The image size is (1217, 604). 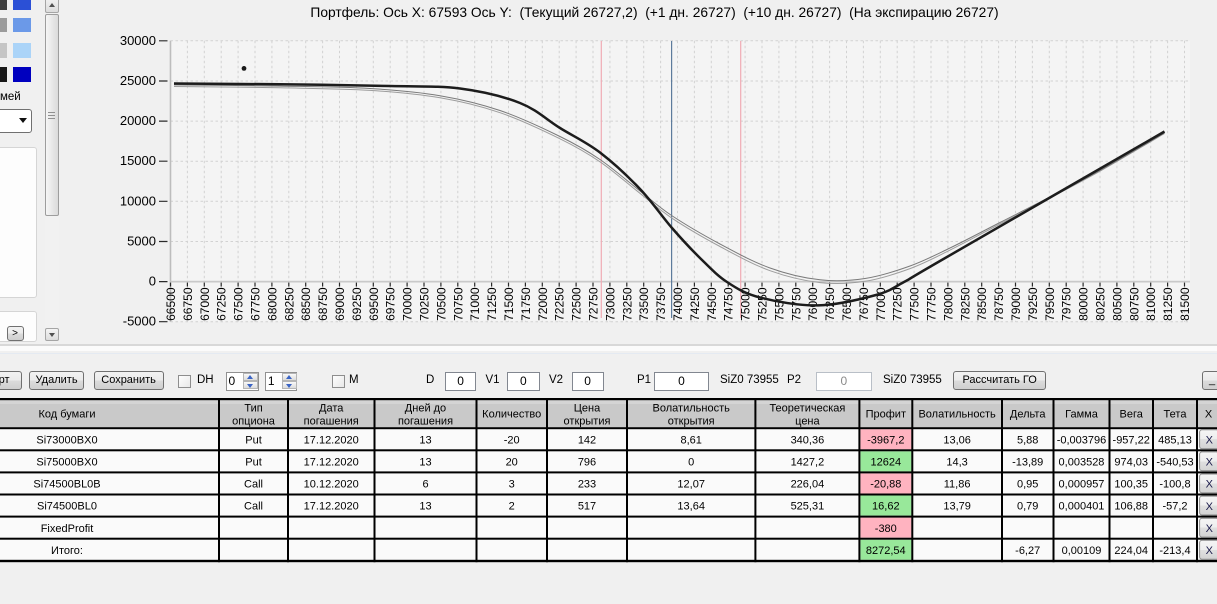 I want to click on svg-text: 0,003528, so click(x=1082, y=463).